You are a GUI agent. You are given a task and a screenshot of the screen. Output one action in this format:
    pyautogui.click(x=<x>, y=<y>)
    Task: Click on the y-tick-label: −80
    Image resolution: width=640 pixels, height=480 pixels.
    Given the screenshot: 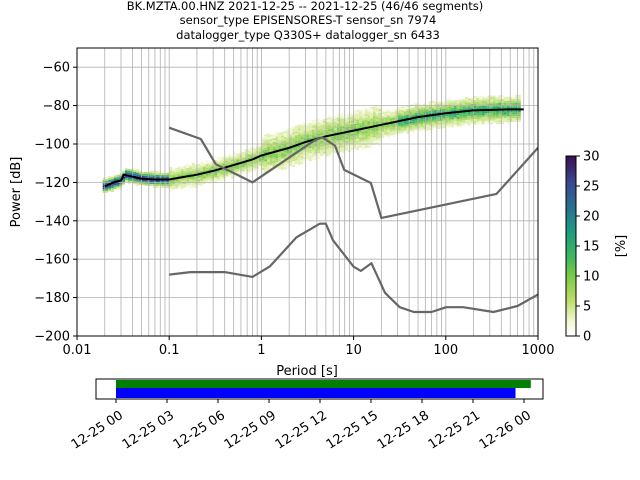 What is the action you would take?
    pyautogui.click(x=56, y=106)
    